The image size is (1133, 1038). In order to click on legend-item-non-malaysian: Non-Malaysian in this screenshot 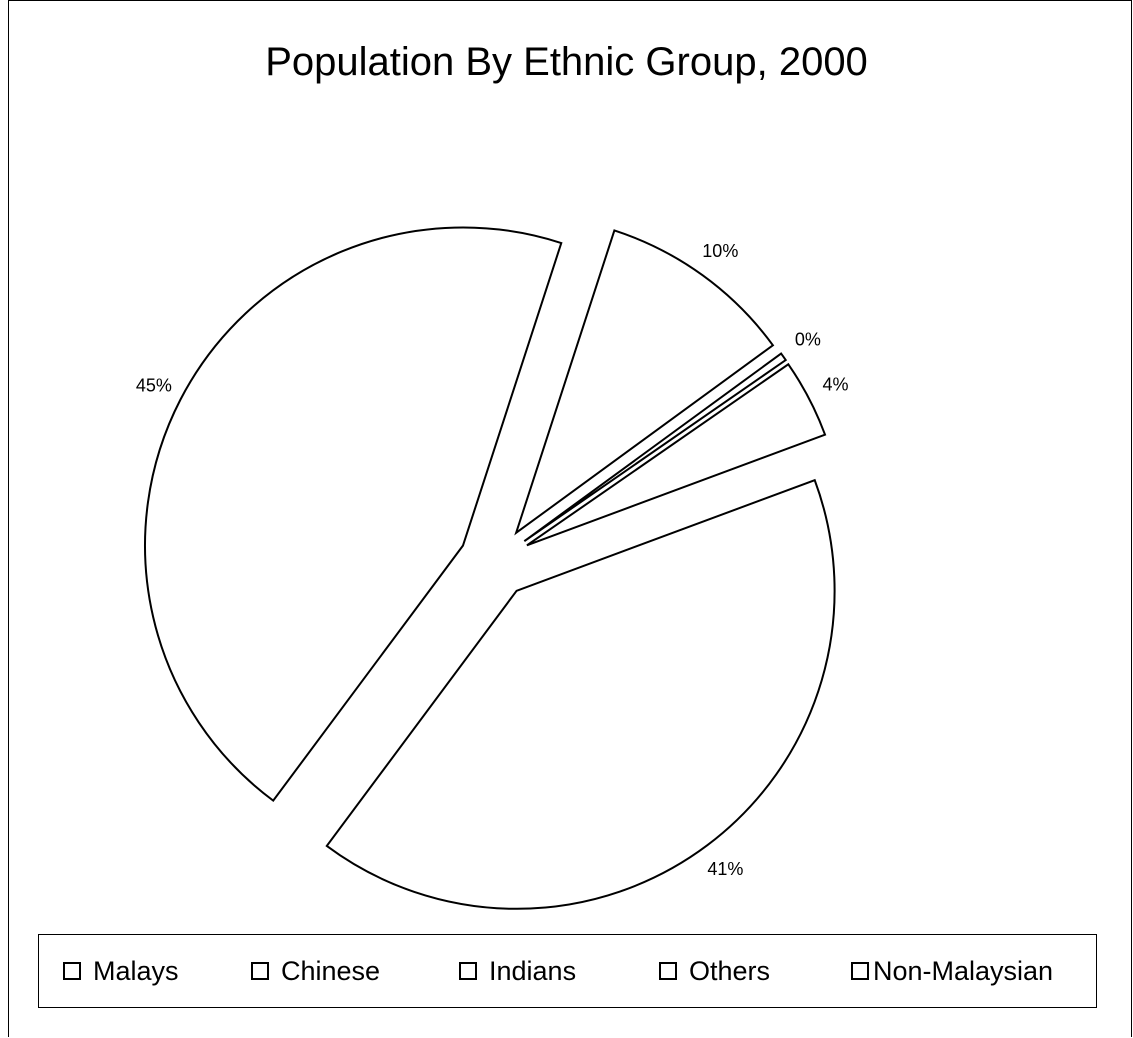, I will do `click(952, 971)`.